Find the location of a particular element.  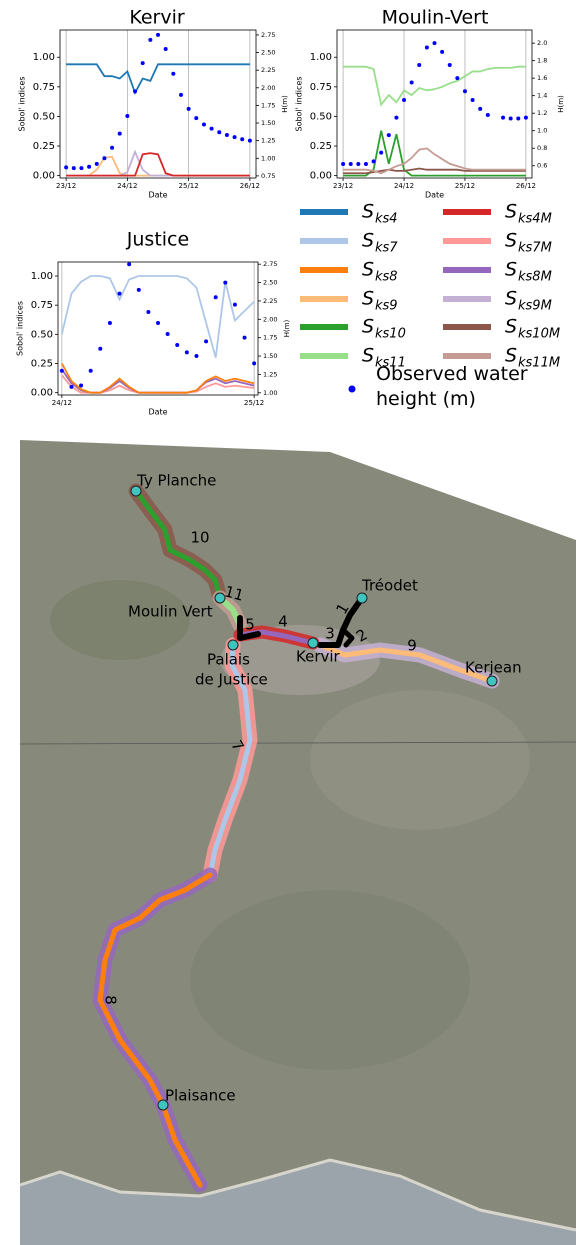

map-edge is located at coordinates (298, 490).